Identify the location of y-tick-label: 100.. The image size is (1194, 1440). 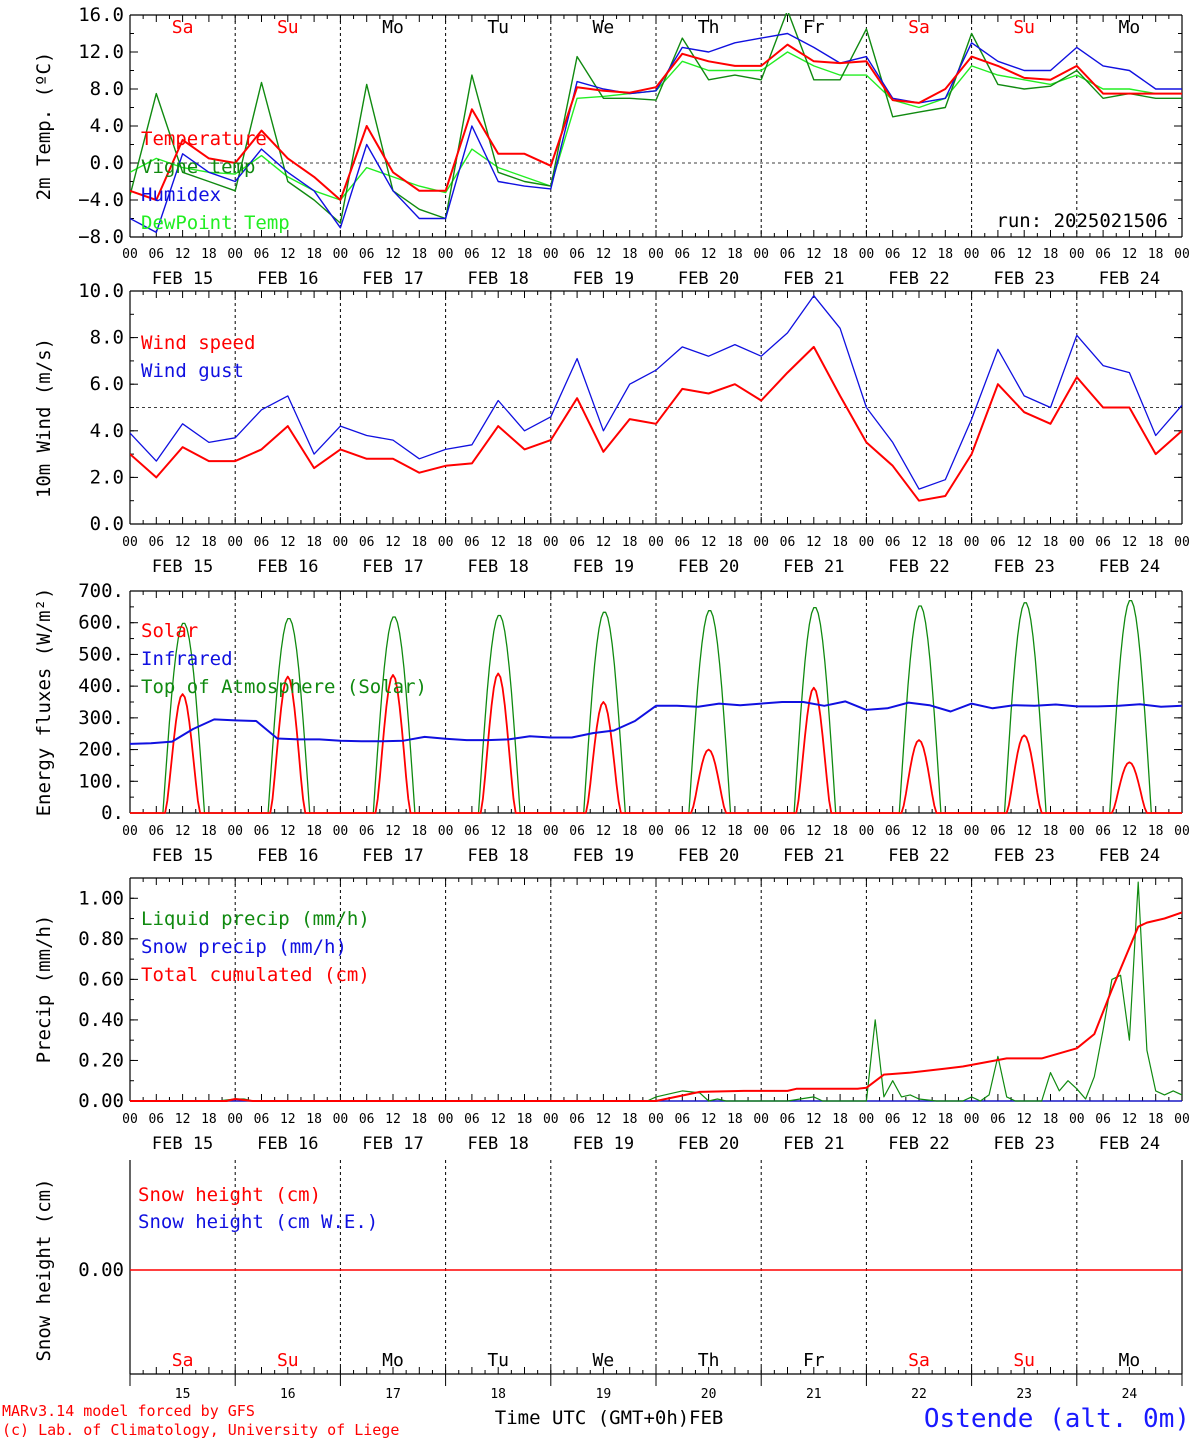
(101, 781).